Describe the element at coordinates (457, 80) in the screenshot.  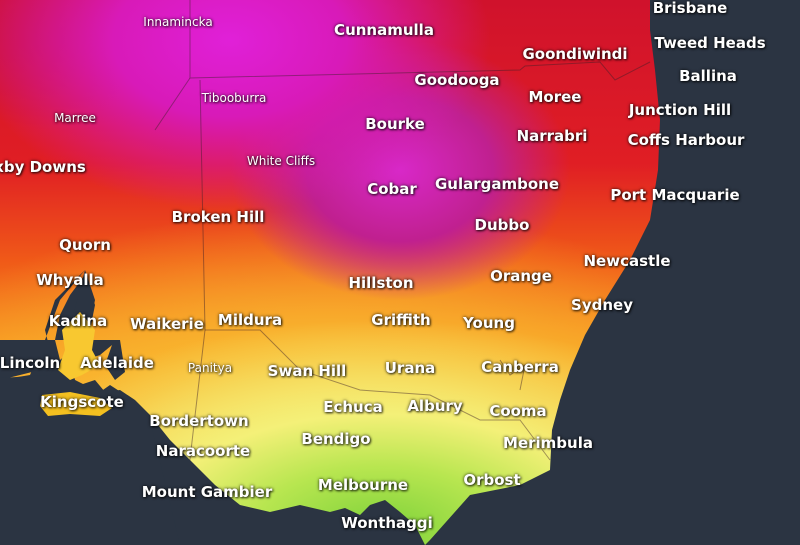
I see `place-label: Goodooga` at that location.